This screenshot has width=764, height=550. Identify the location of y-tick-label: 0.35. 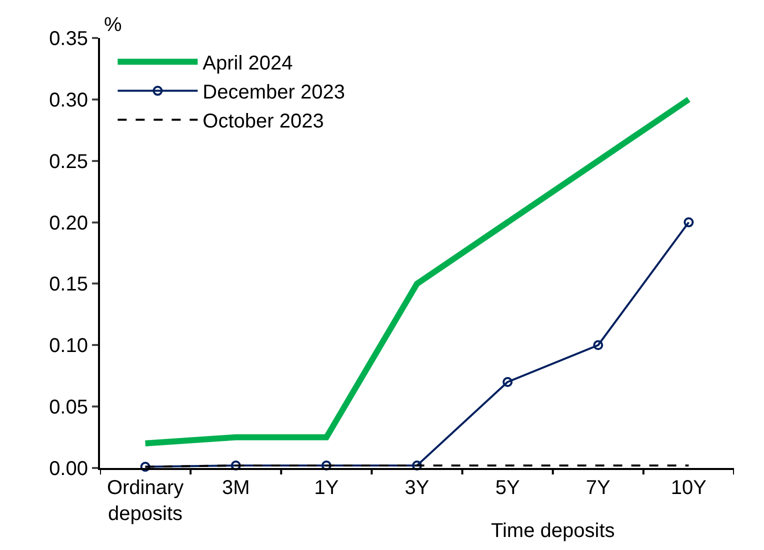
(68, 39).